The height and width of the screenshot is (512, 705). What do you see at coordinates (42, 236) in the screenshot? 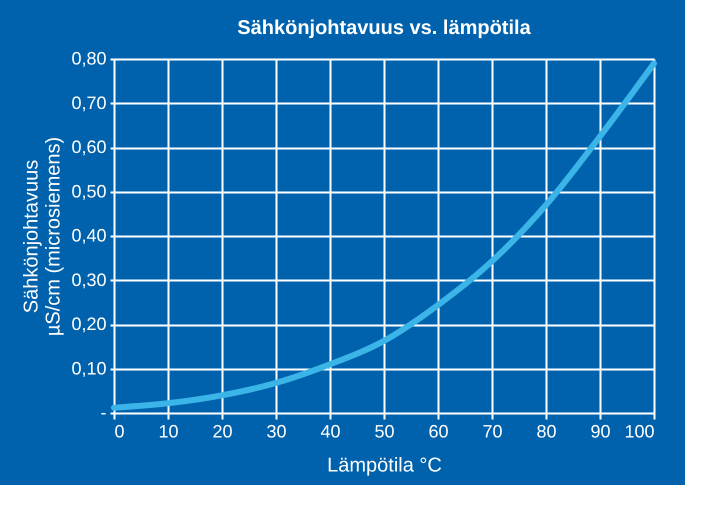
I see `y-axis-title: Sähkönjohtavuus µS/cm (microsiemens)` at bounding box center [42, 236].